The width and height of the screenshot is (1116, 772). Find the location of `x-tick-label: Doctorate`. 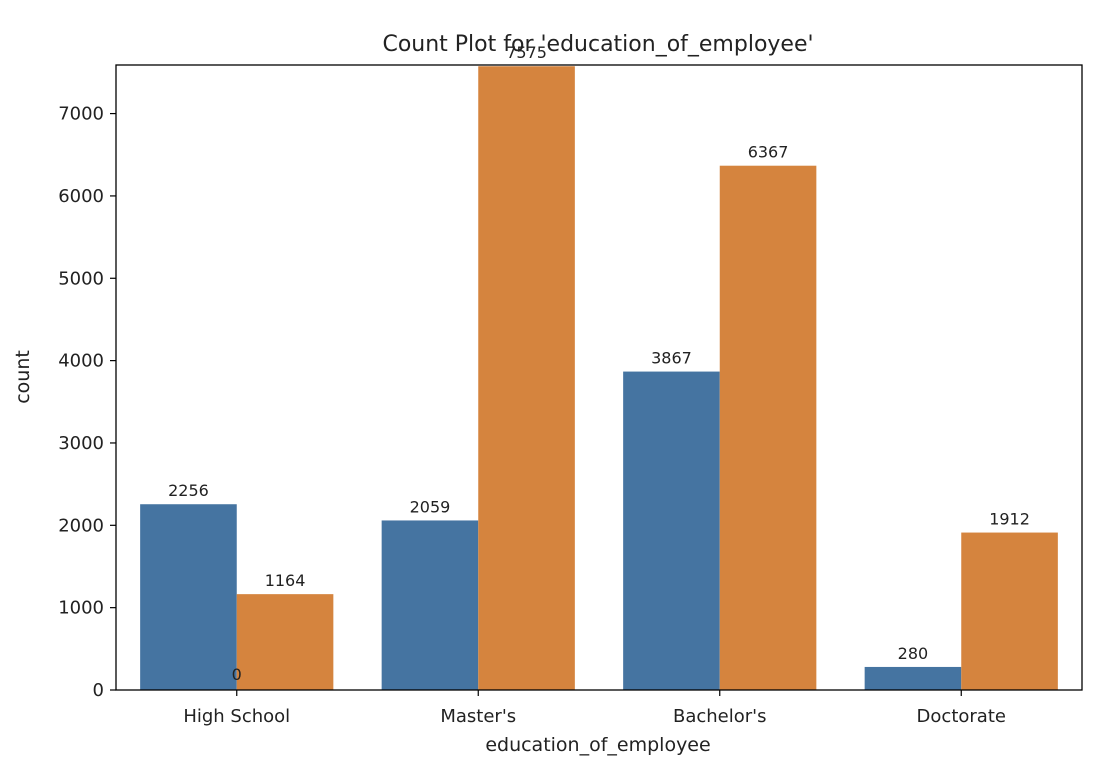

x-tick-label: Doctorate is located at coordinates (961, 716).